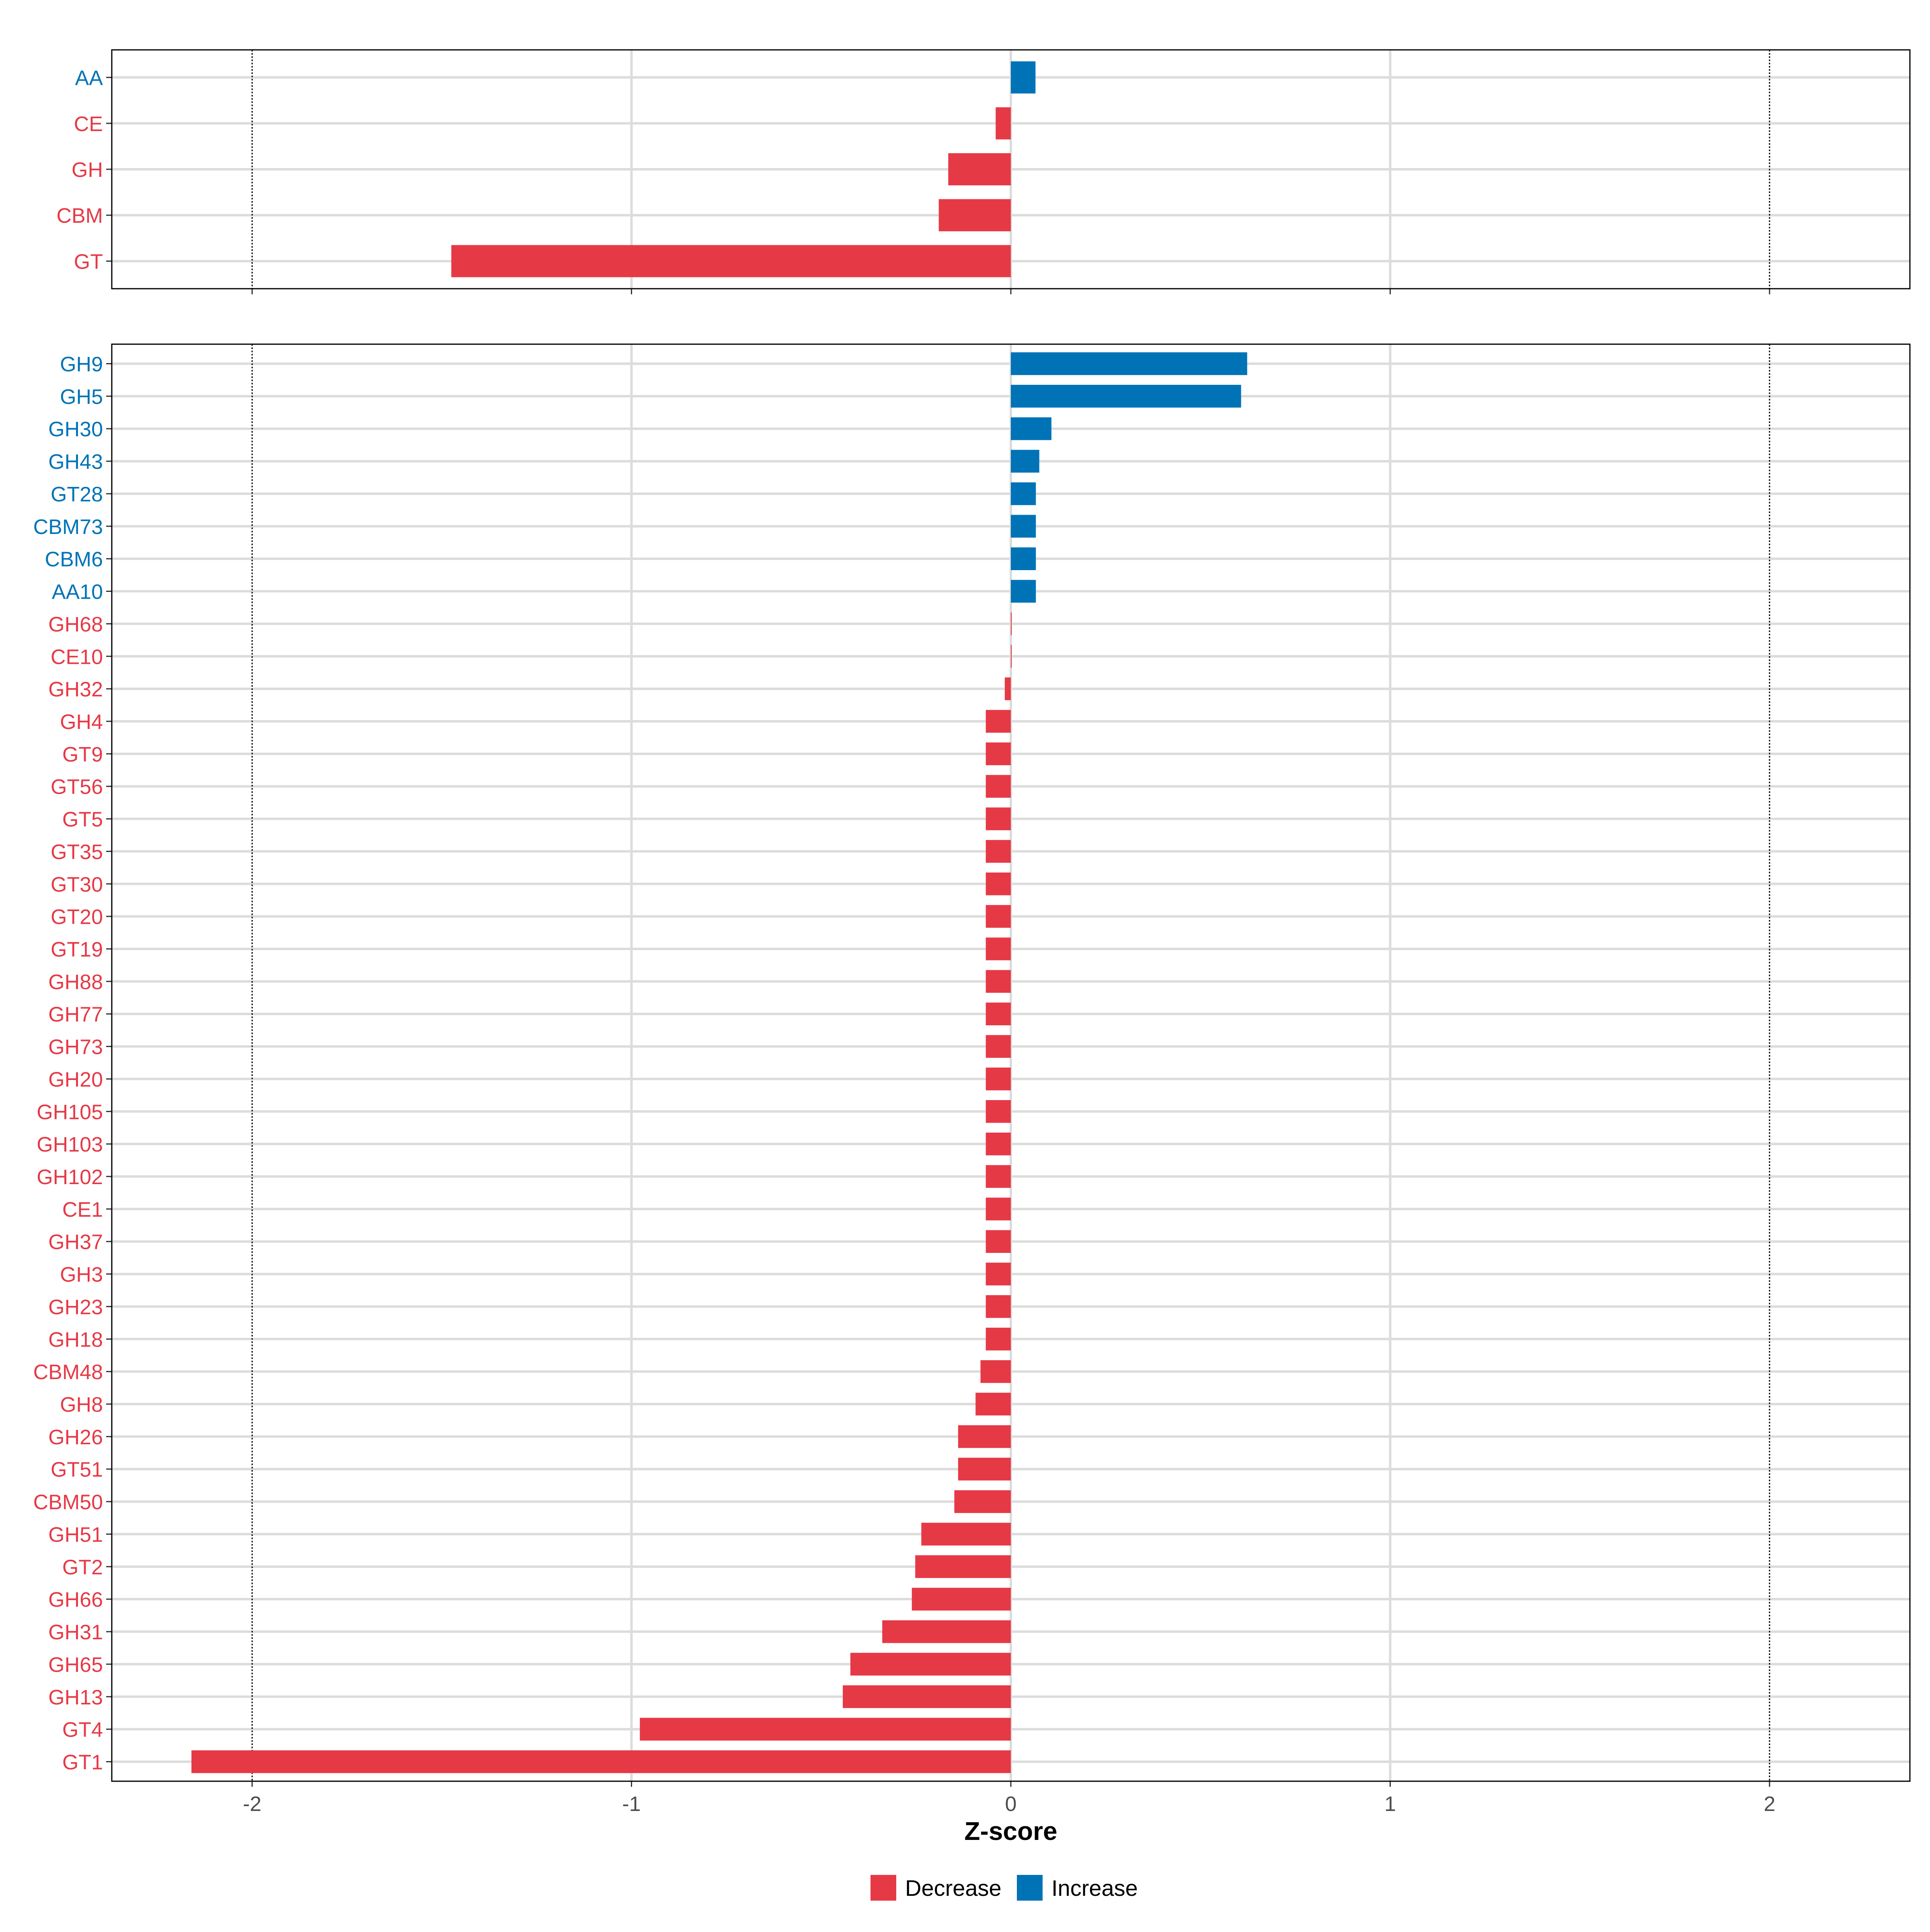 Image resolution: width=1930 pixels, height=1932 pixels. I want to click on x-tick-label: -1, so click(631, 1804).